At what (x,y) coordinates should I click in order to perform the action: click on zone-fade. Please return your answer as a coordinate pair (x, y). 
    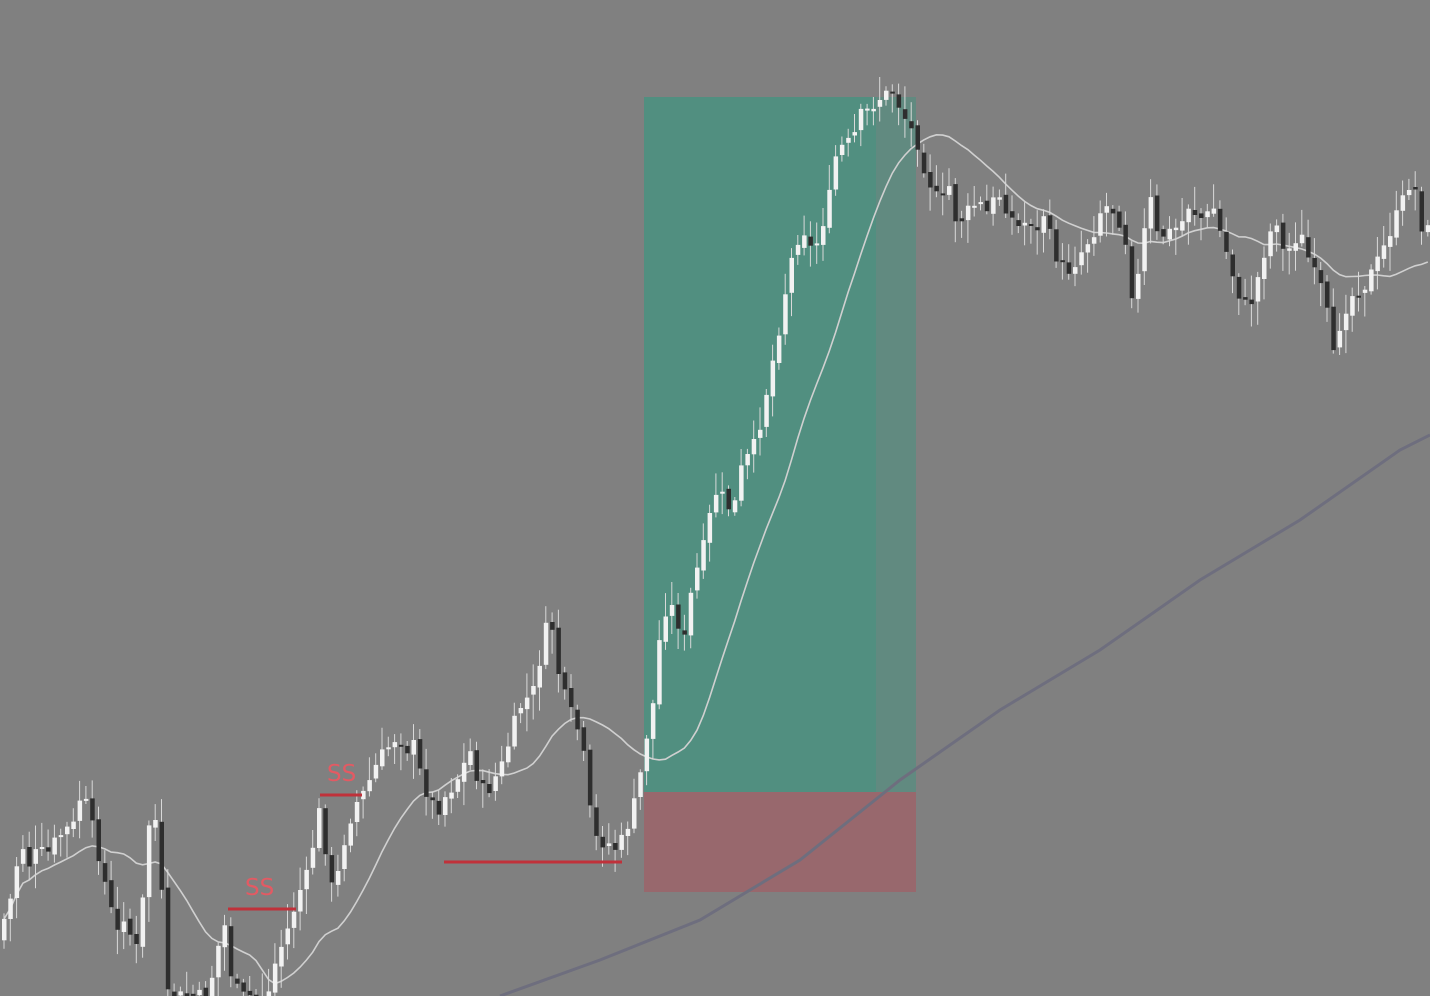
    Looking at the image, I should click on (896, 444).